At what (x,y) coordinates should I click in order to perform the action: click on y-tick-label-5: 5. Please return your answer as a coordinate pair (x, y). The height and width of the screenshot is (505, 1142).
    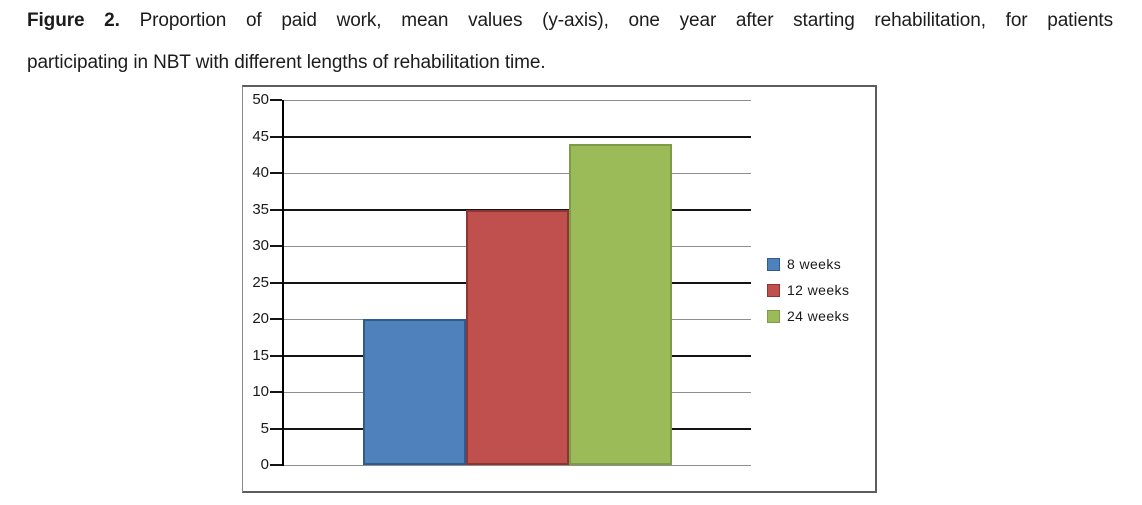
    Looking at the image, I should click on (264, 428).